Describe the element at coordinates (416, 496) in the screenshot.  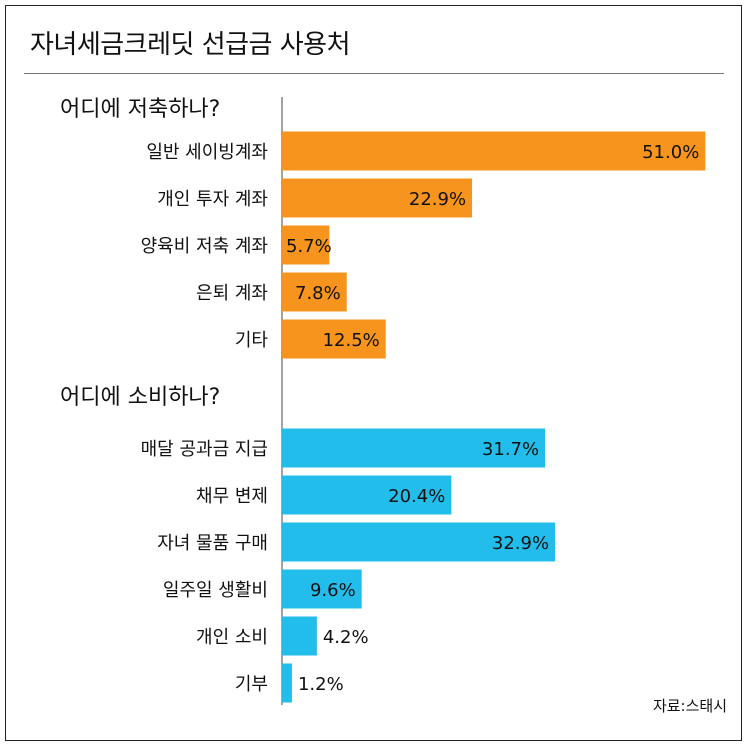
I see `data-label: 20.4%` at that location.